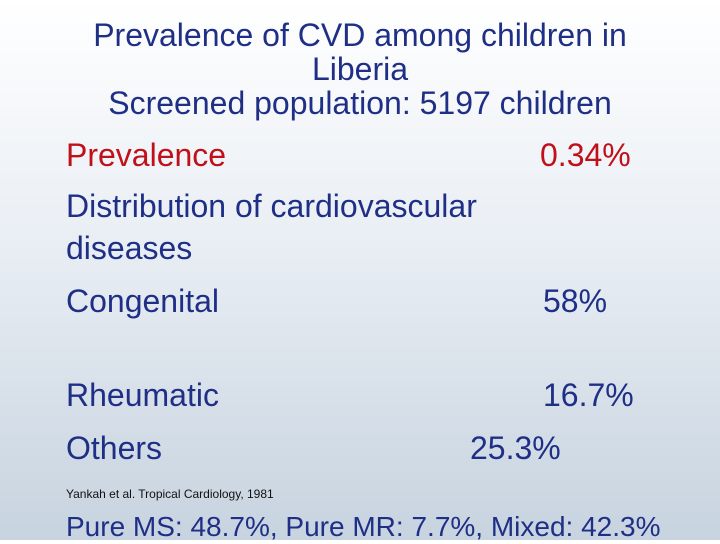 The height and width of the screenshot is (544, 720). Describe the element at coordinates (575, 301) in the screenshot. I see `row-congenital-value: 58%` at that location.